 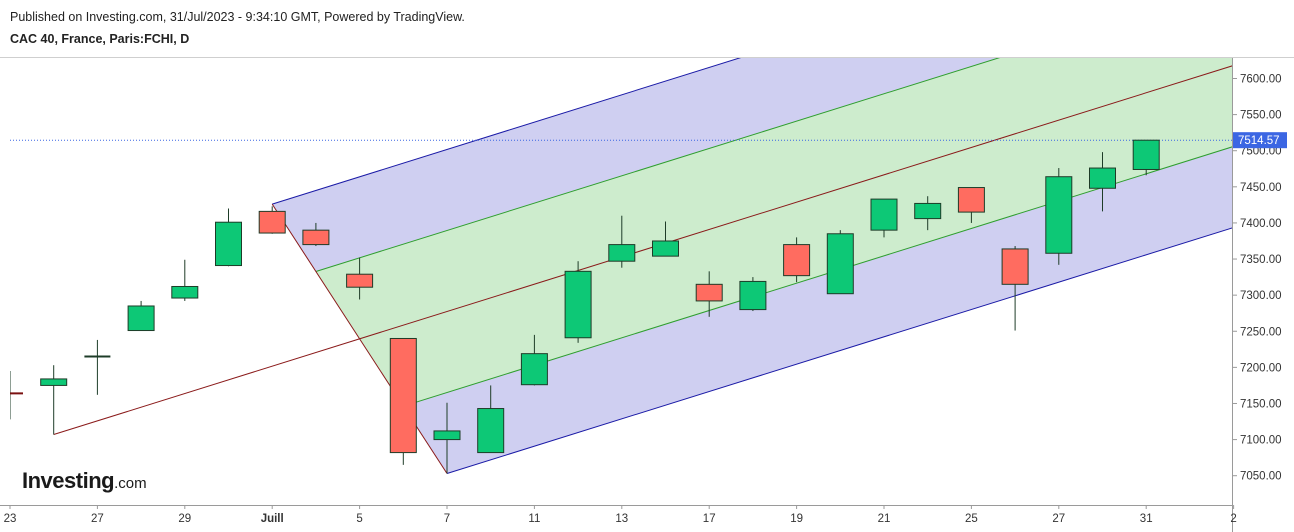 I want to click on x-tick-label: 11, so click(x=534, y=519).